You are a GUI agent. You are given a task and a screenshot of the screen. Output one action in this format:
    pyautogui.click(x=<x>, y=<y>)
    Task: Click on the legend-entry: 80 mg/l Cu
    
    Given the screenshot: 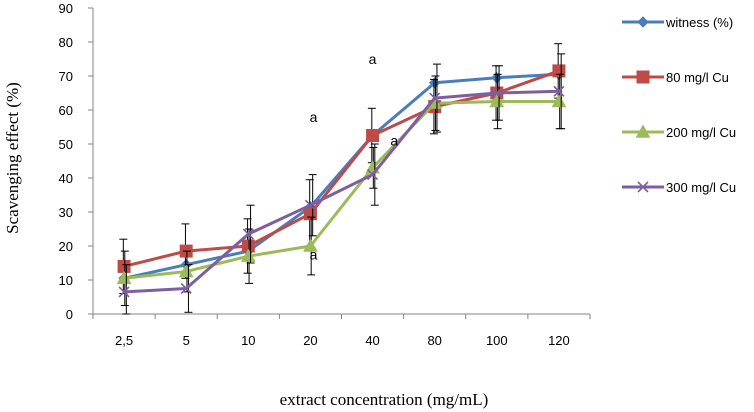 What is the action you would take?
    pyautogui.click(x=675, y=77)
    